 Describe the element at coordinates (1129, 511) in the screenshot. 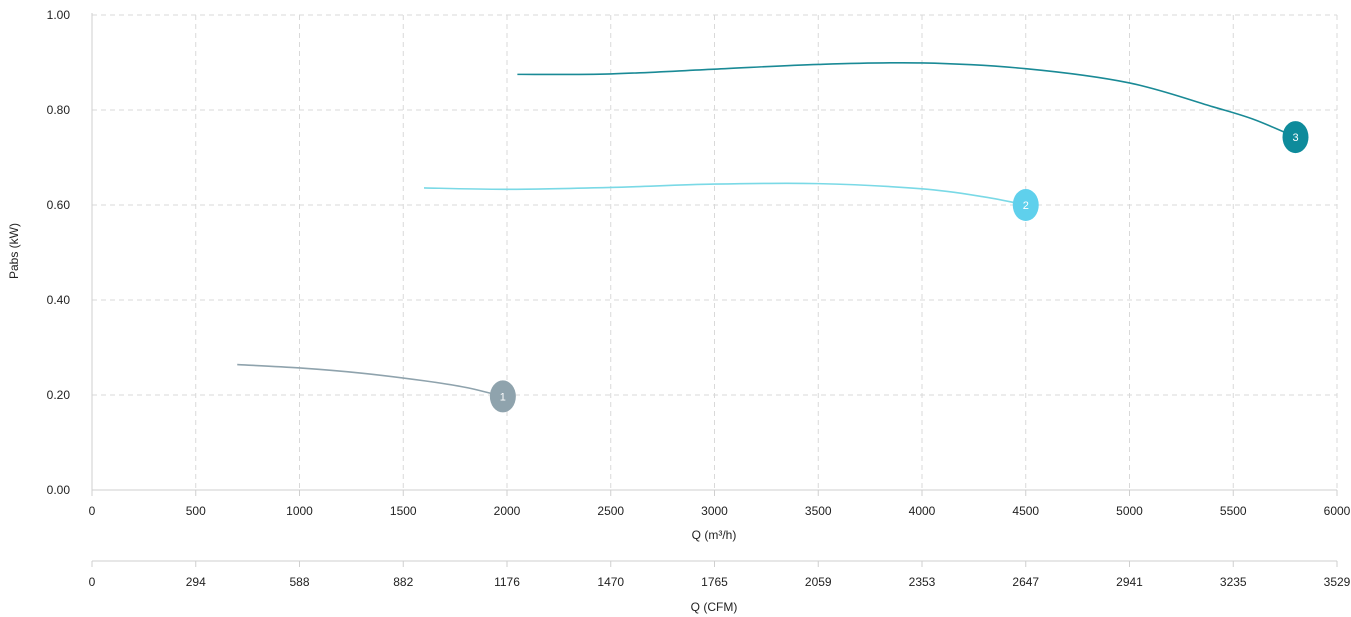

I see `x-tick-label: 5000` at that location.